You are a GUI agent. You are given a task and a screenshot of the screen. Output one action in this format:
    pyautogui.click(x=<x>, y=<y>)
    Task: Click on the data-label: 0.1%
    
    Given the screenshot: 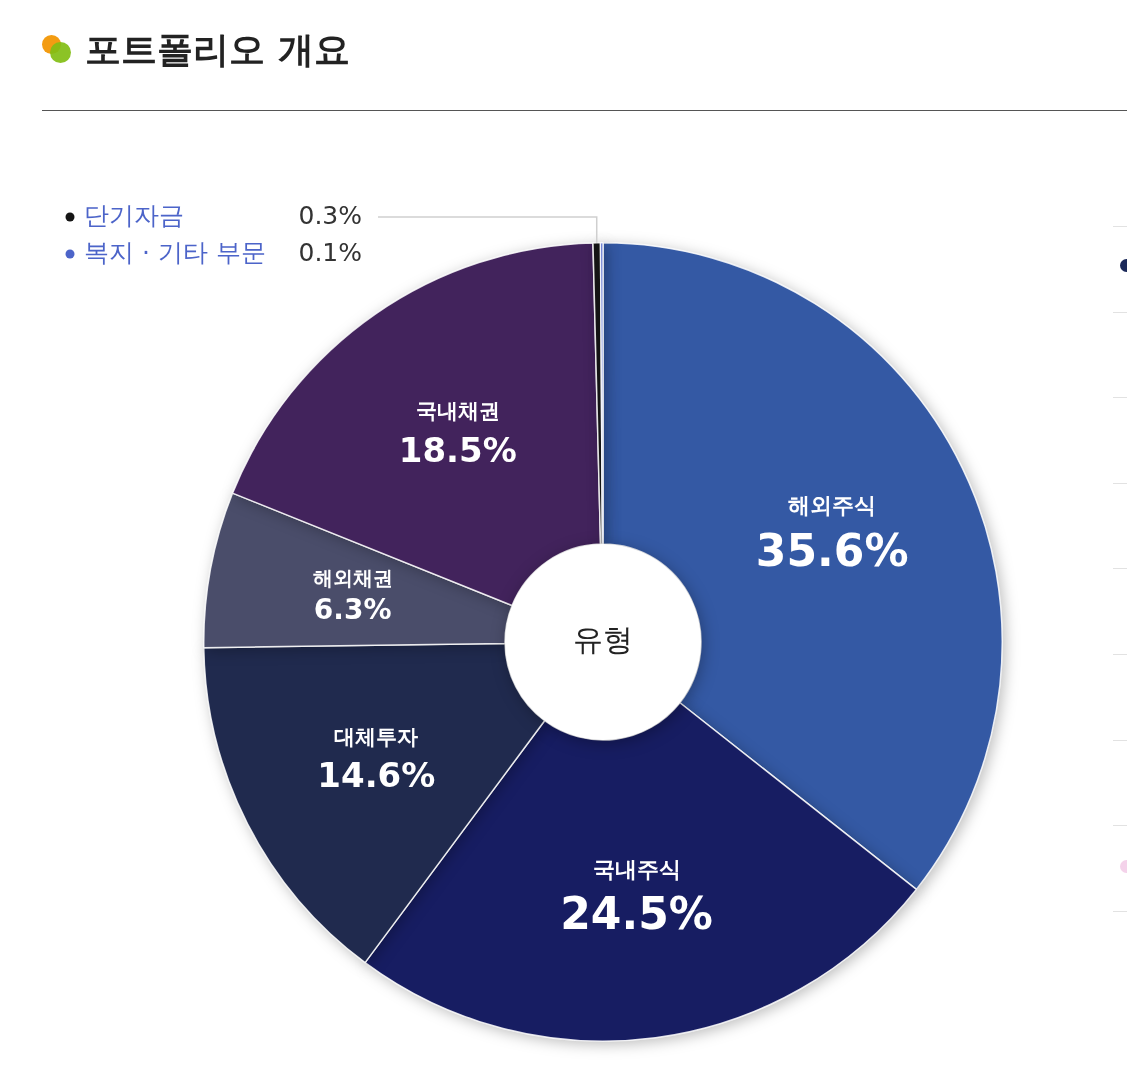 What is the action you would take?
    pyautogui.click(x=330, y=252)
    